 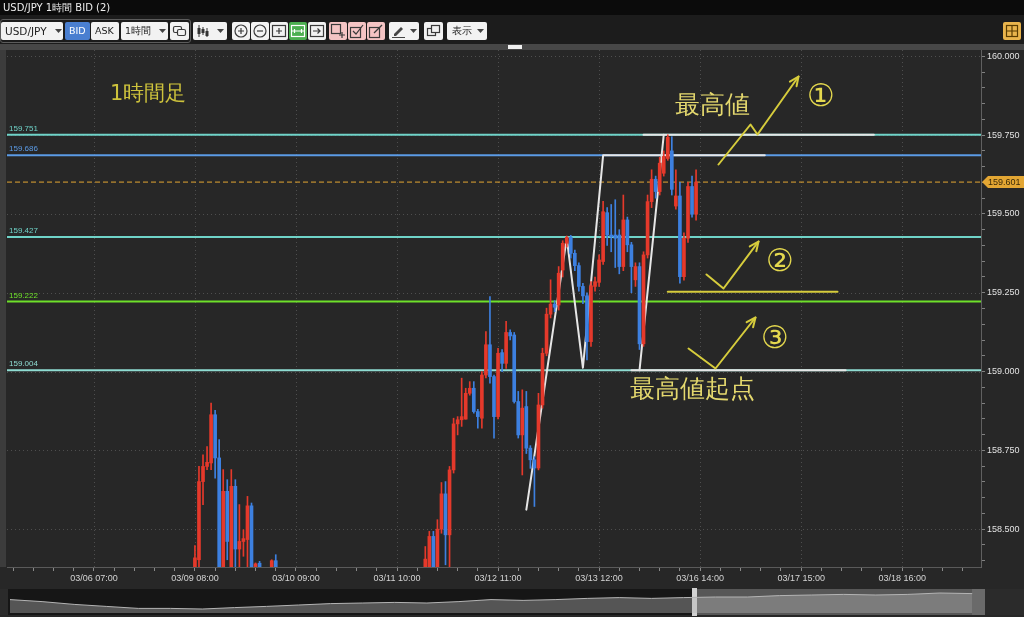 What do you see at coordinates (1003, 449) in the screenshot?
I see `y-tick-label: 158.750` at bounding box center [1003, 449].